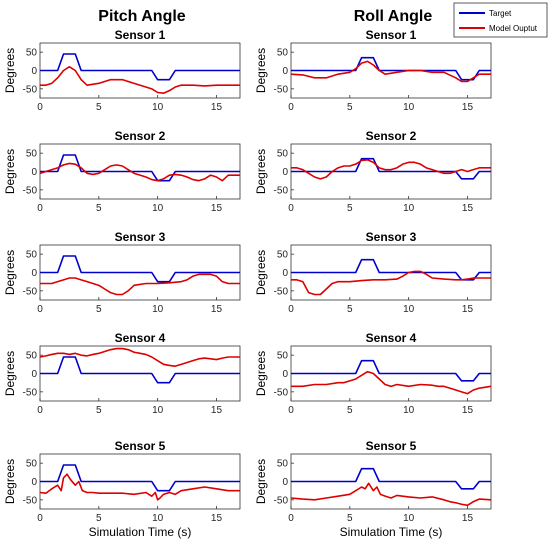 The width and height of the screenshot is (550, 553). What do you see at coordinates (140, 338) in the screenshot?
I see `pitch-angle-sensor-4-title: Sensor 4` at bounding box center [140, 338].